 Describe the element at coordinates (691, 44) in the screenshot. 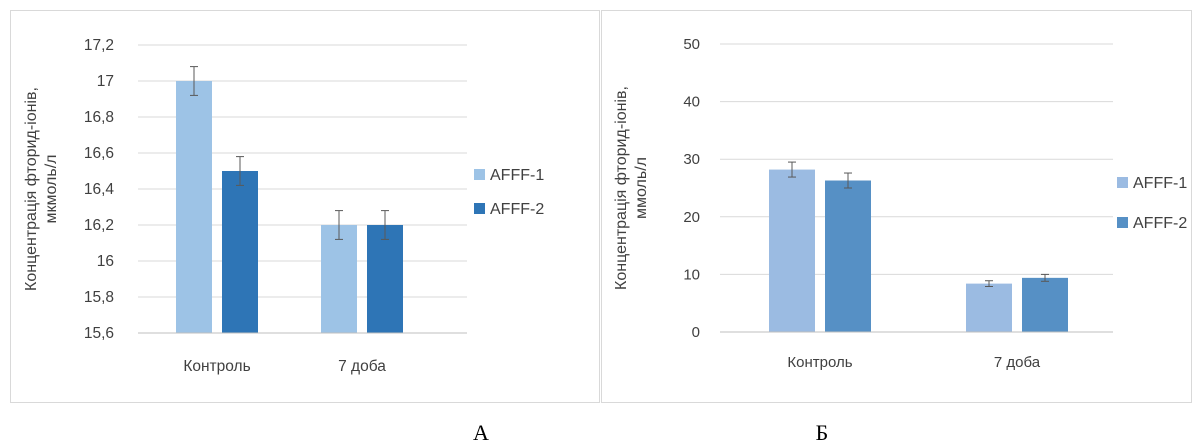

I see `chart-b-ytick-label: 50` at that location.